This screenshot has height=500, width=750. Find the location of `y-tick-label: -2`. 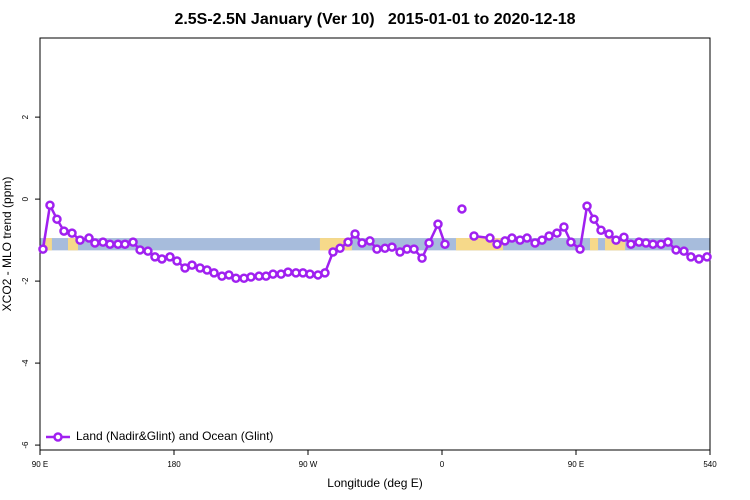

y-tick-label: -2 is located at coordinates (25, 281).